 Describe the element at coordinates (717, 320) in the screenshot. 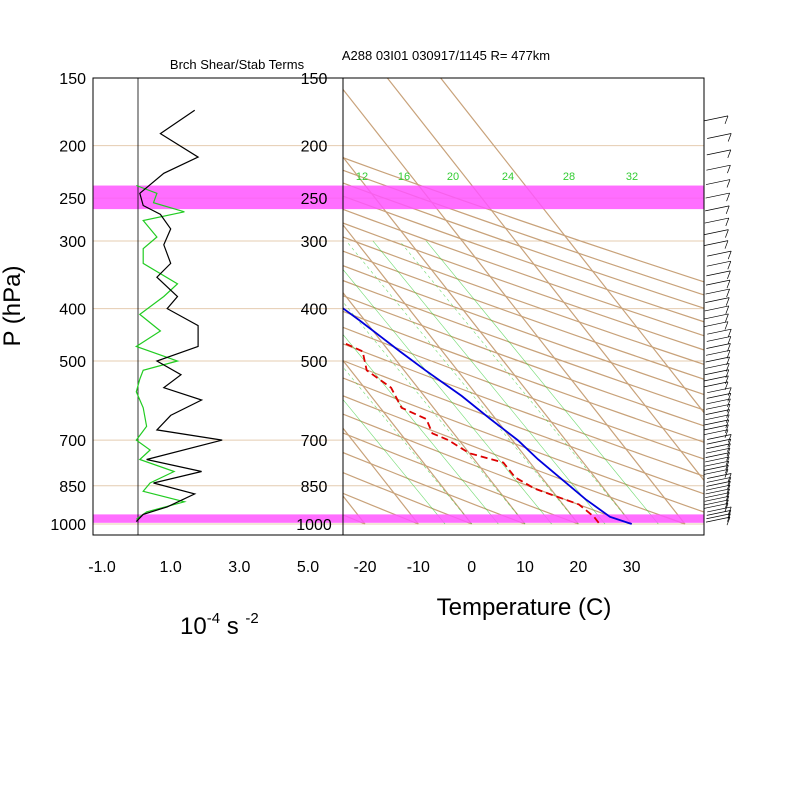

I see `wind-barbs` at that location.